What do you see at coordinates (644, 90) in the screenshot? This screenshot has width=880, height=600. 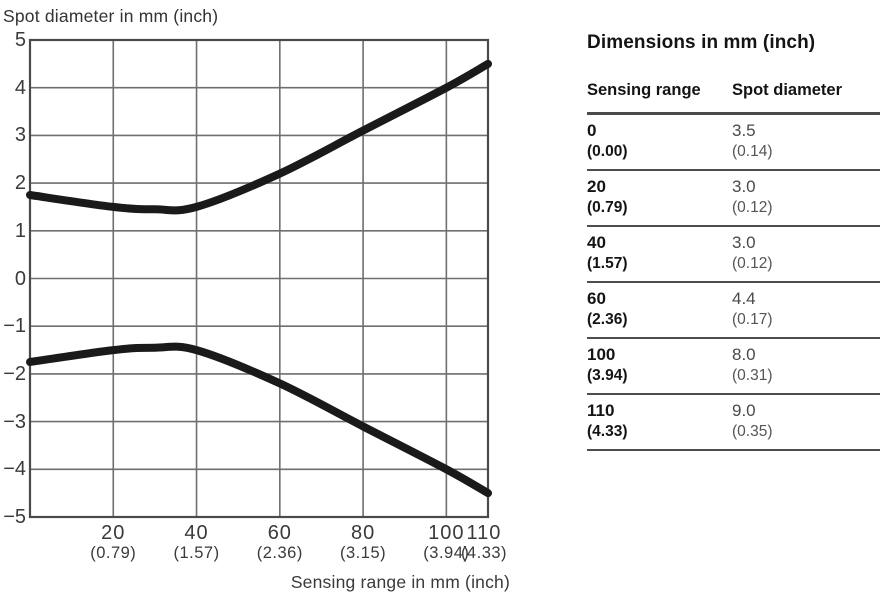 I see `column-header-sensing-range: Sensing range` at bounding box center [644, 90].